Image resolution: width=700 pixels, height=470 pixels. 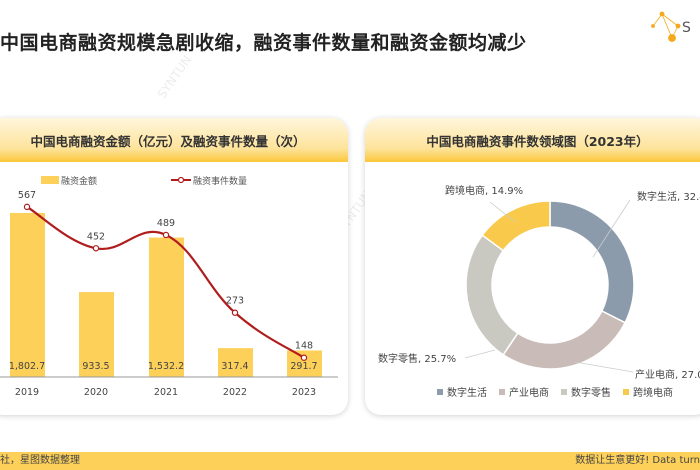 I want to click on slice-label: 数字零售, 25.7%, so click(x=417, y=358).